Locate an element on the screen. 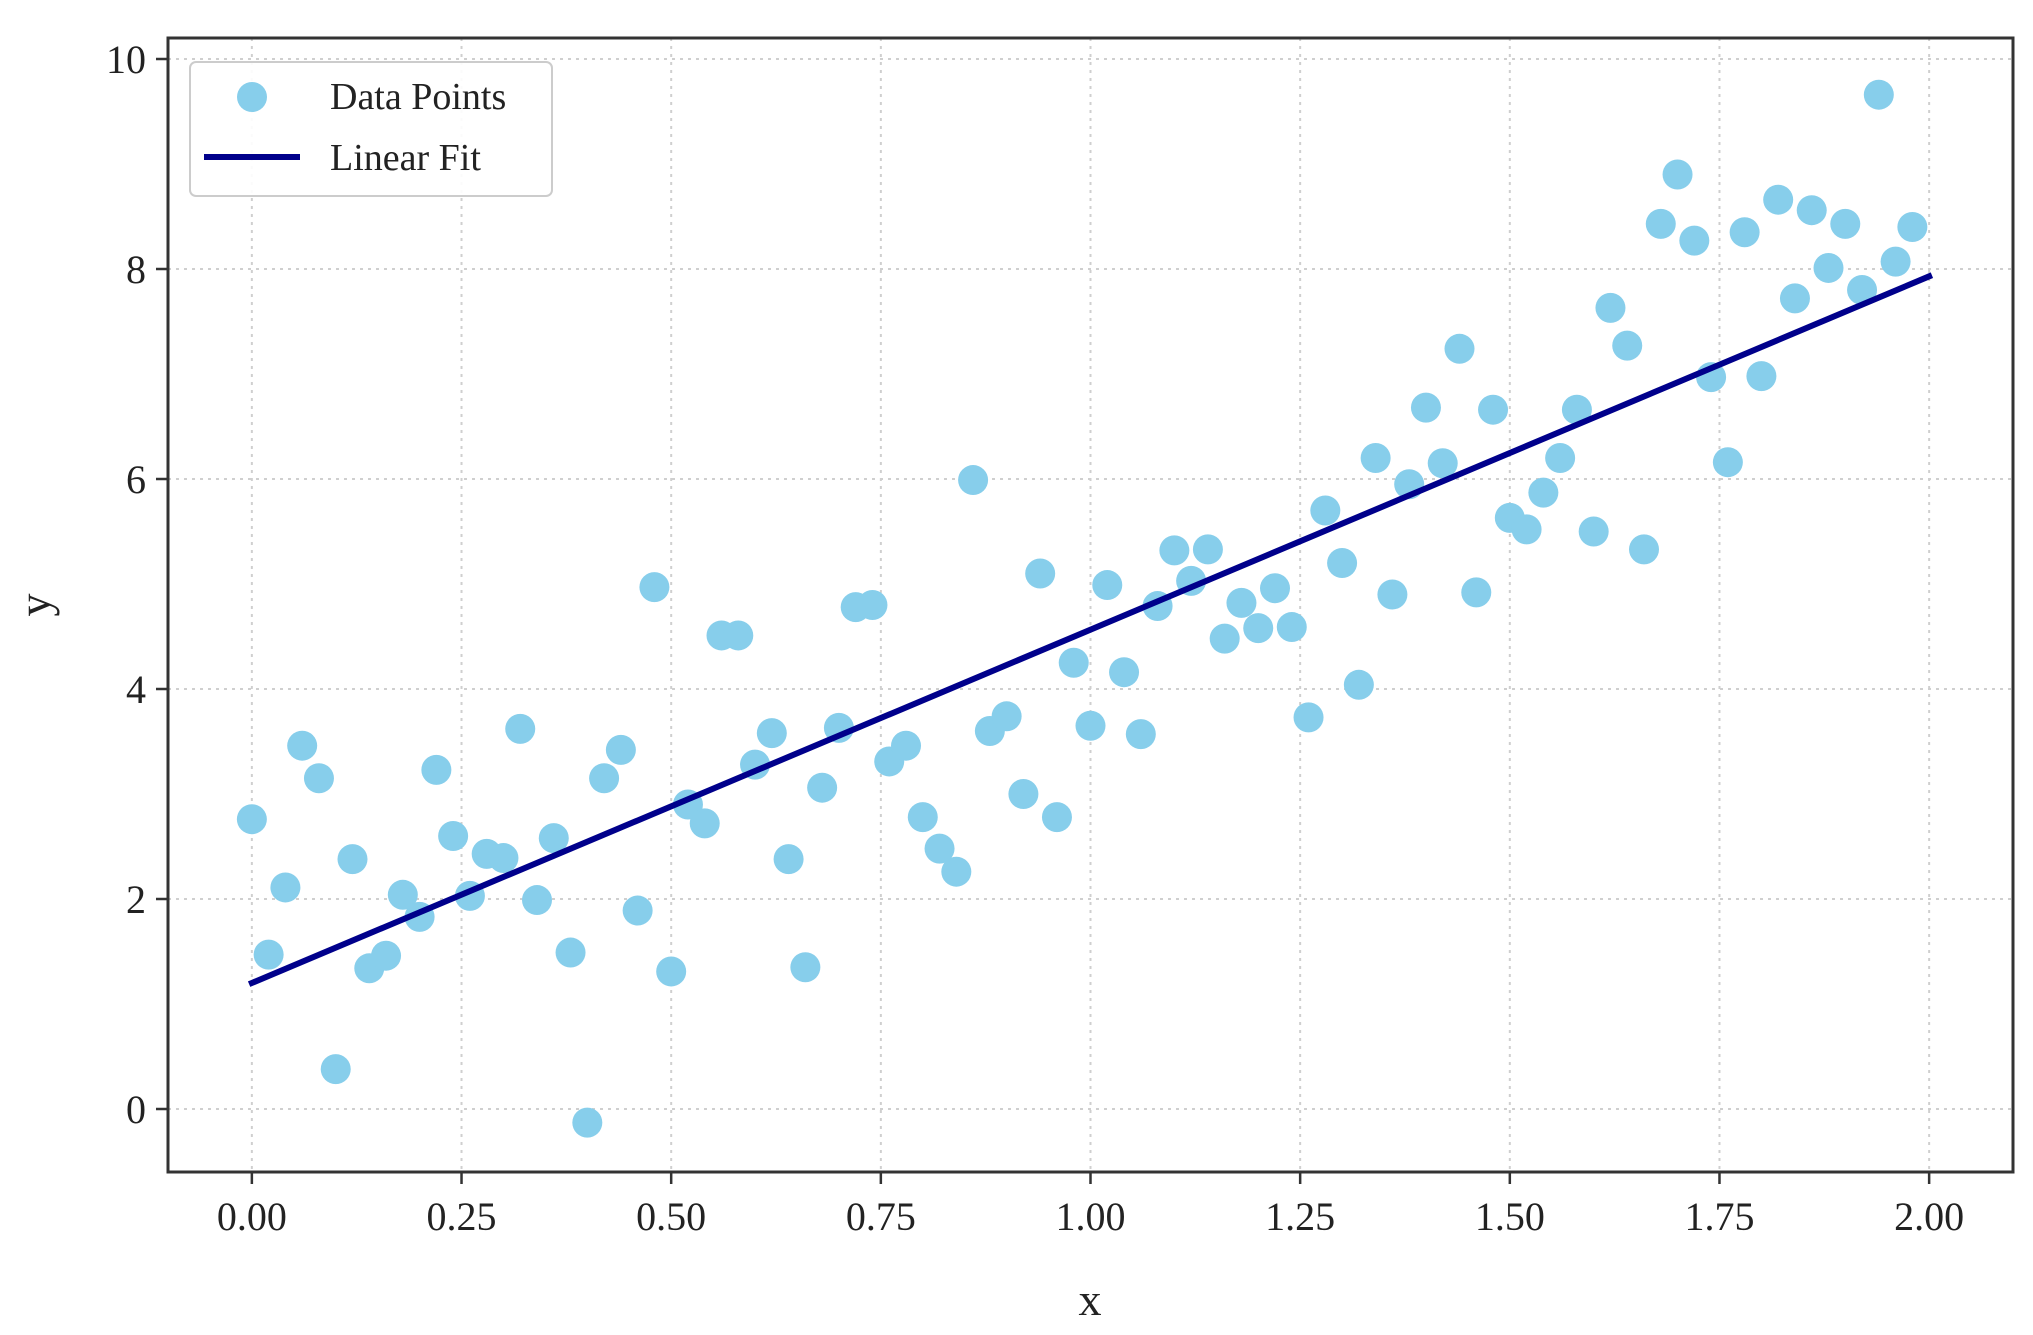  x-tick-label: 1.25 is located at coordinates (1300, 1216).